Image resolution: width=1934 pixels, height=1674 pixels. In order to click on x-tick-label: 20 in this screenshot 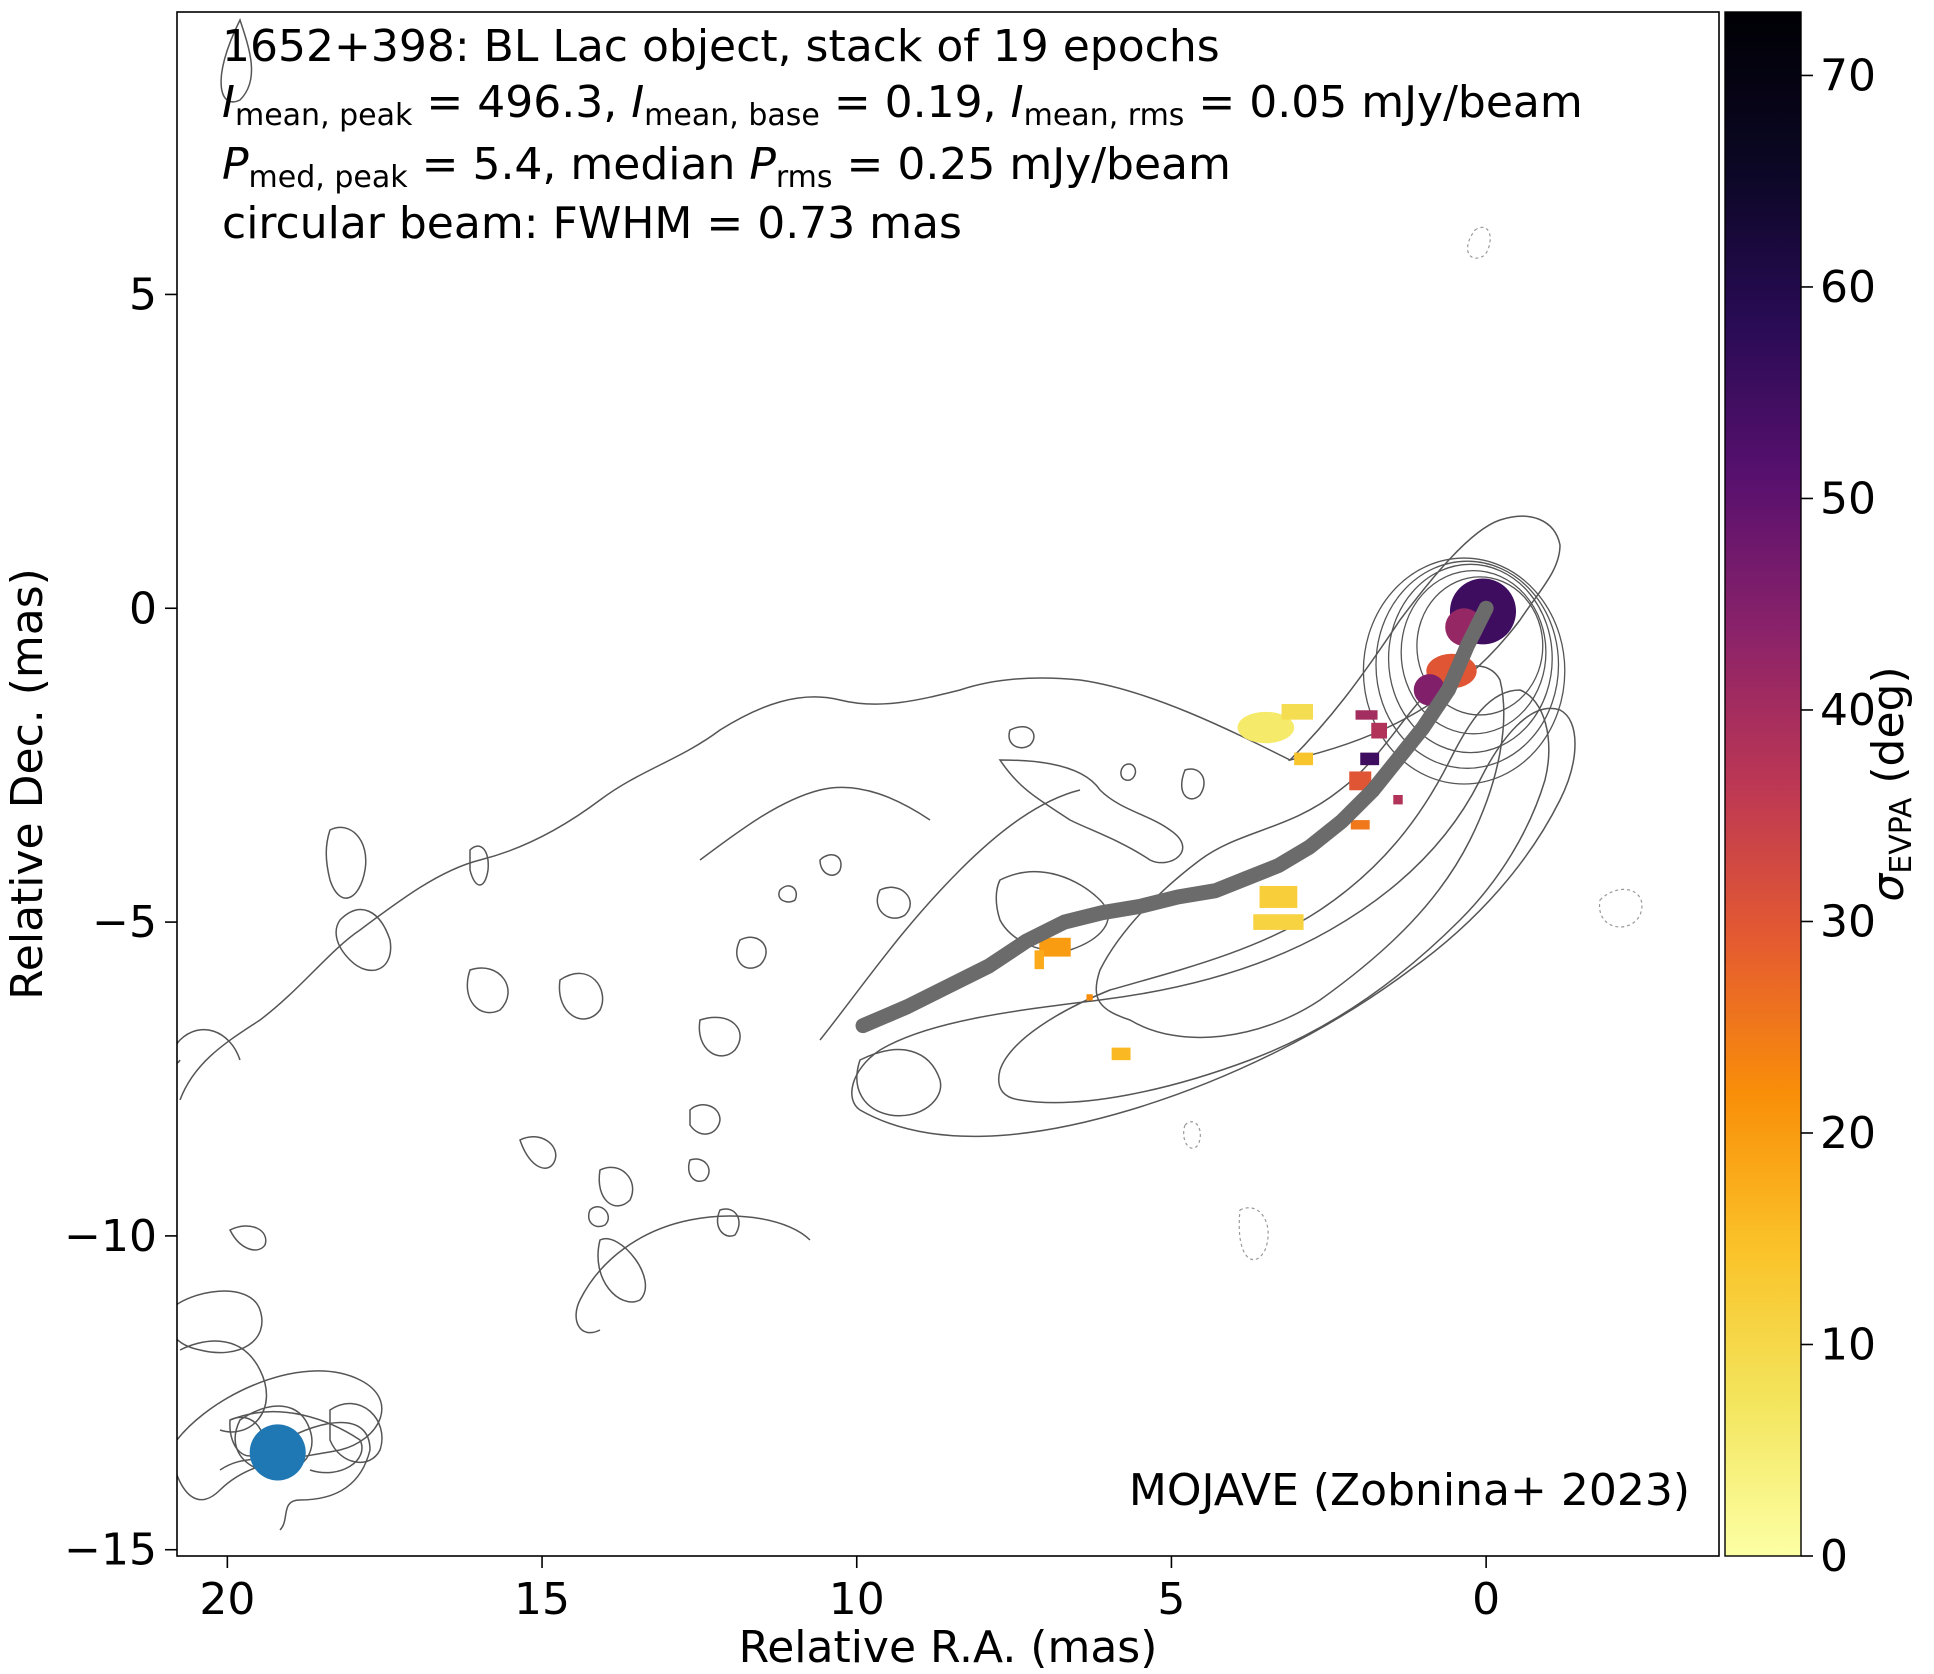, I will do `click(227, 1599)`.